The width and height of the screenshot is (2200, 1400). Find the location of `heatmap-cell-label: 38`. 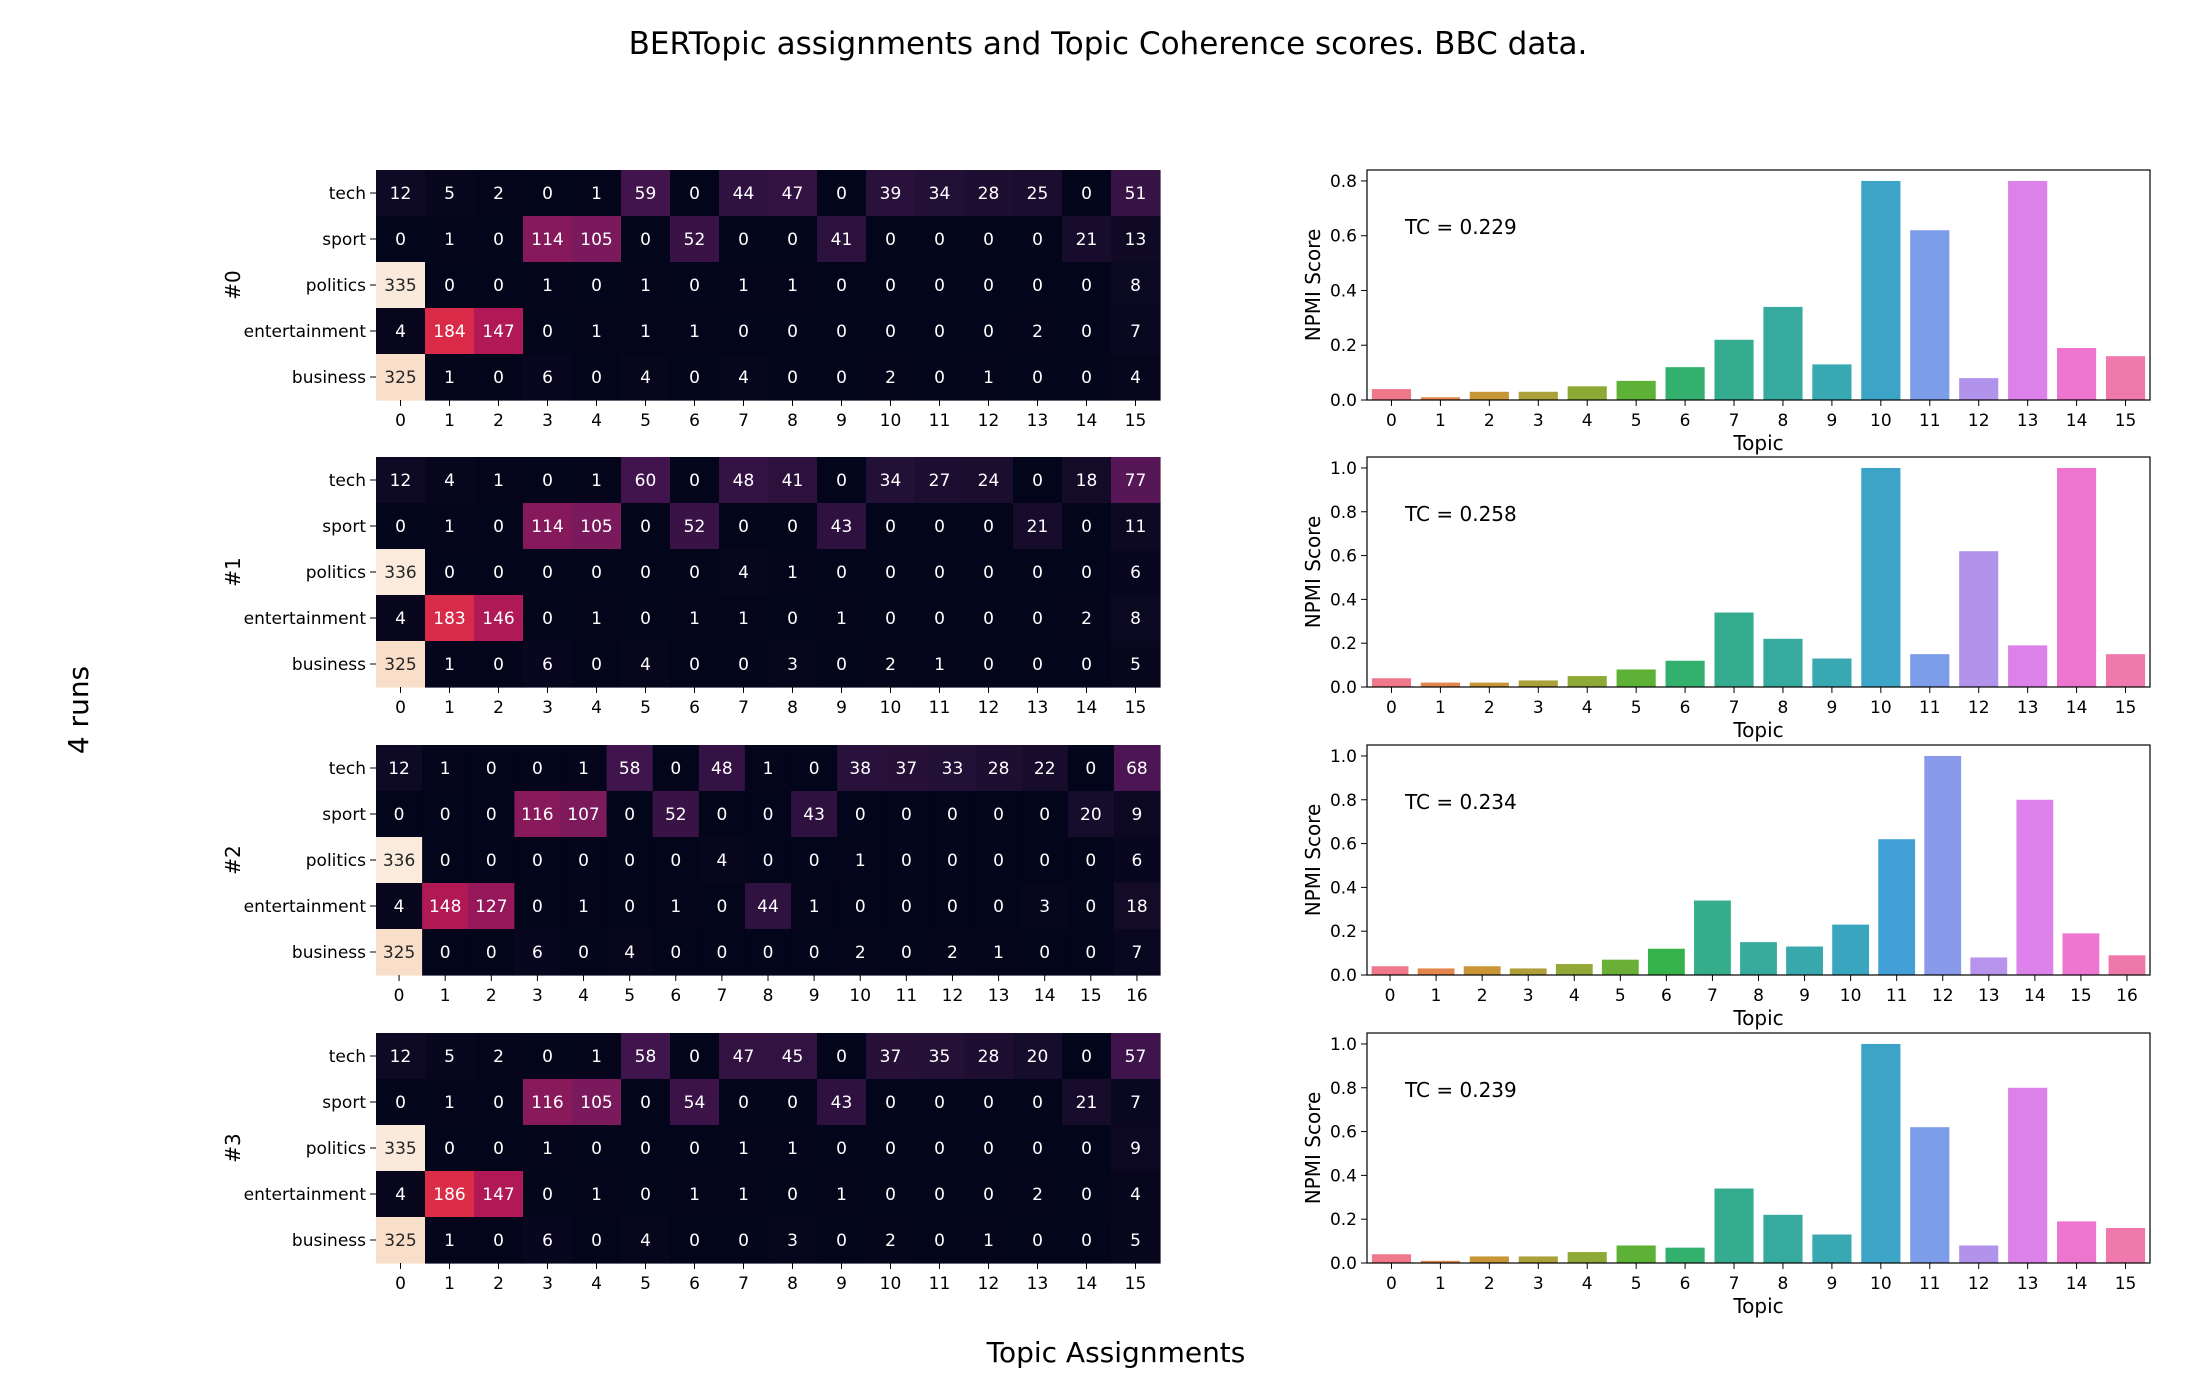

heatmap-cell-label: 38 is located at coordinates (860, 769).